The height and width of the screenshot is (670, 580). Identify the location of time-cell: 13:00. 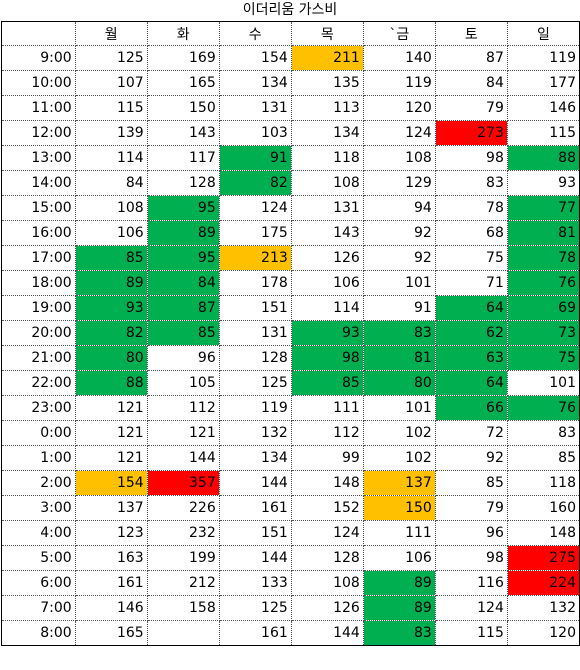
(38, 158).